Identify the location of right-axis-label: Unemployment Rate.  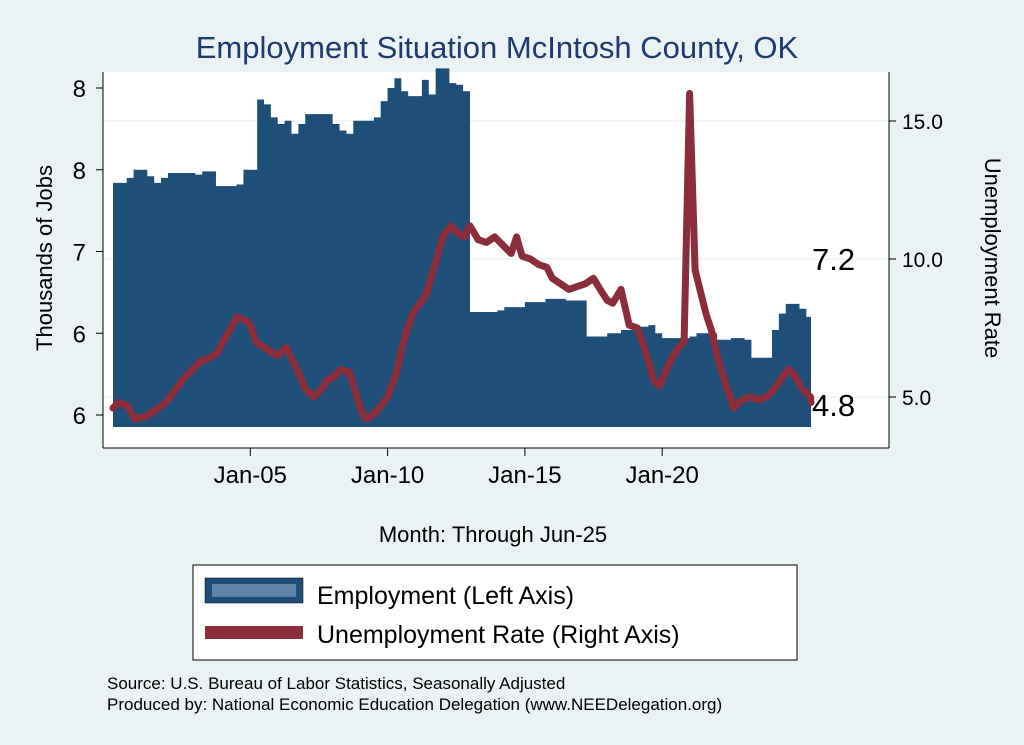
(992, 258).